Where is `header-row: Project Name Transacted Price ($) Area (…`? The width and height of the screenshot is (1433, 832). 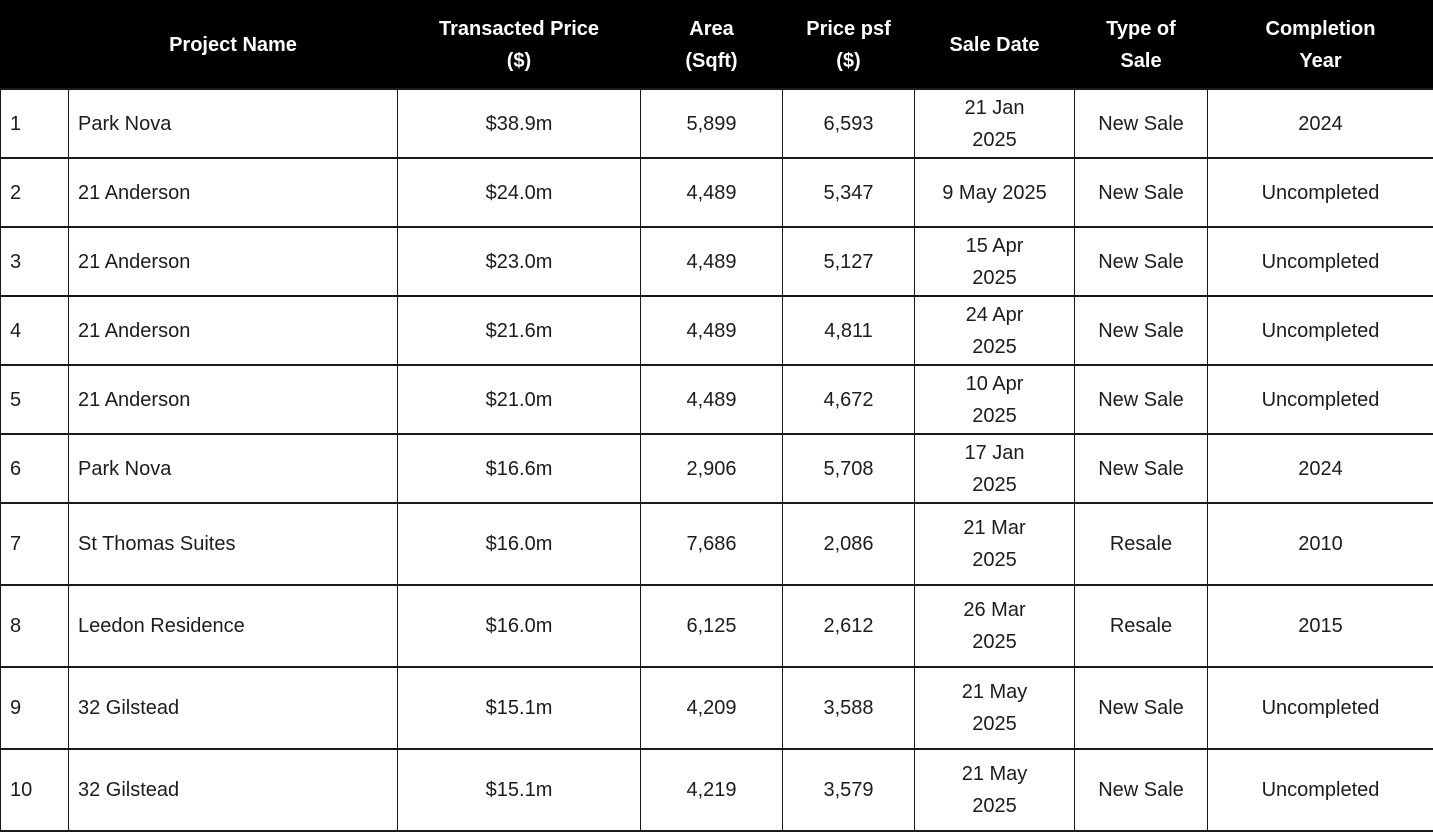
header-row: Project Name Transacted Price ($) Area (… is located at coordinates (716, 45).